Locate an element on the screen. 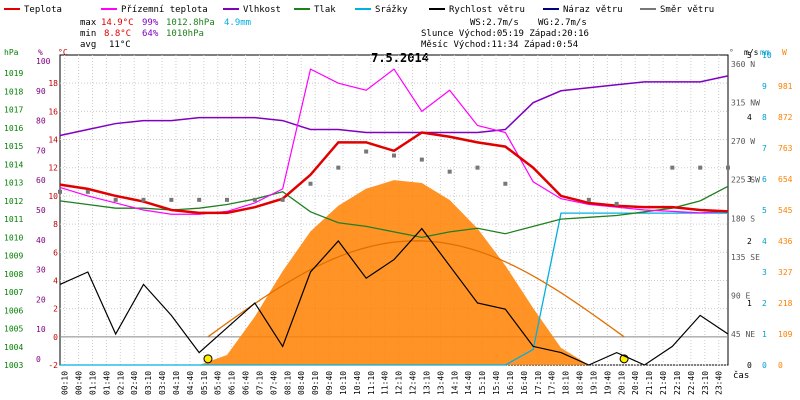 The image size is (800, 400). legend-label: Tlak is located at coordinates (325, 10).